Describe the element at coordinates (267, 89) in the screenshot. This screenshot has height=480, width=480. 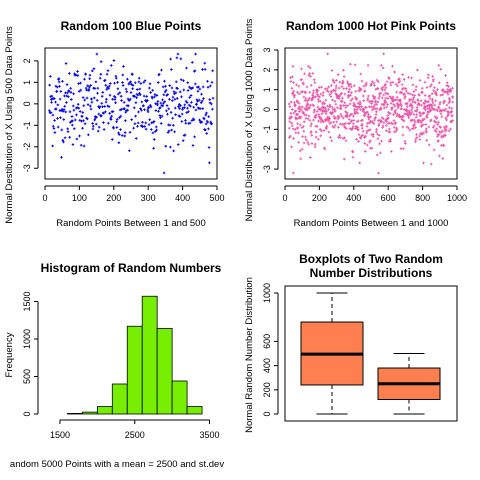
I see `y-tick-label: 1` at that location.